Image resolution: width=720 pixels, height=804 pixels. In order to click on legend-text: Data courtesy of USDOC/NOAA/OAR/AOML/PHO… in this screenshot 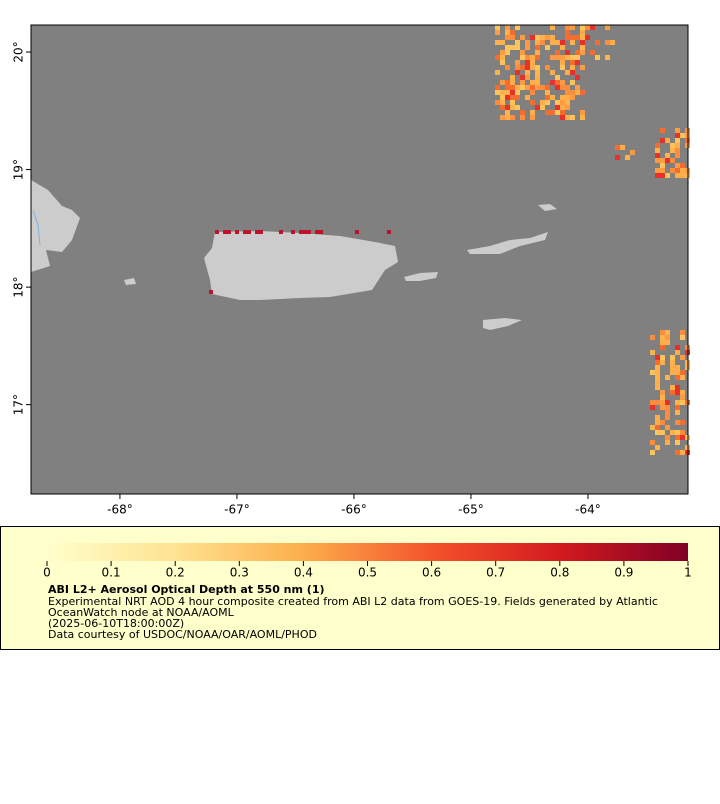, I will do `click(182, 634)`.